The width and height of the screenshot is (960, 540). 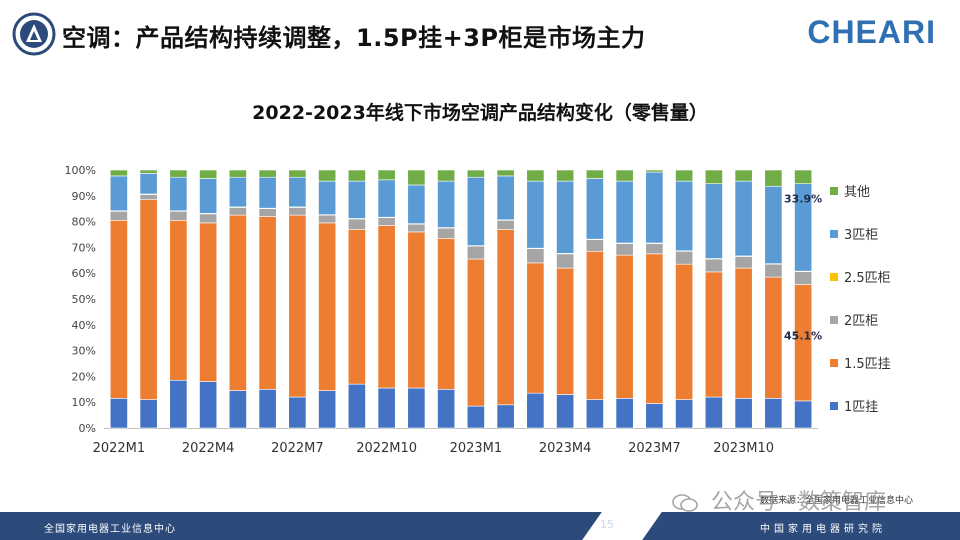 I want to click on data-label: 45.1%, so click(x=803, y=336).